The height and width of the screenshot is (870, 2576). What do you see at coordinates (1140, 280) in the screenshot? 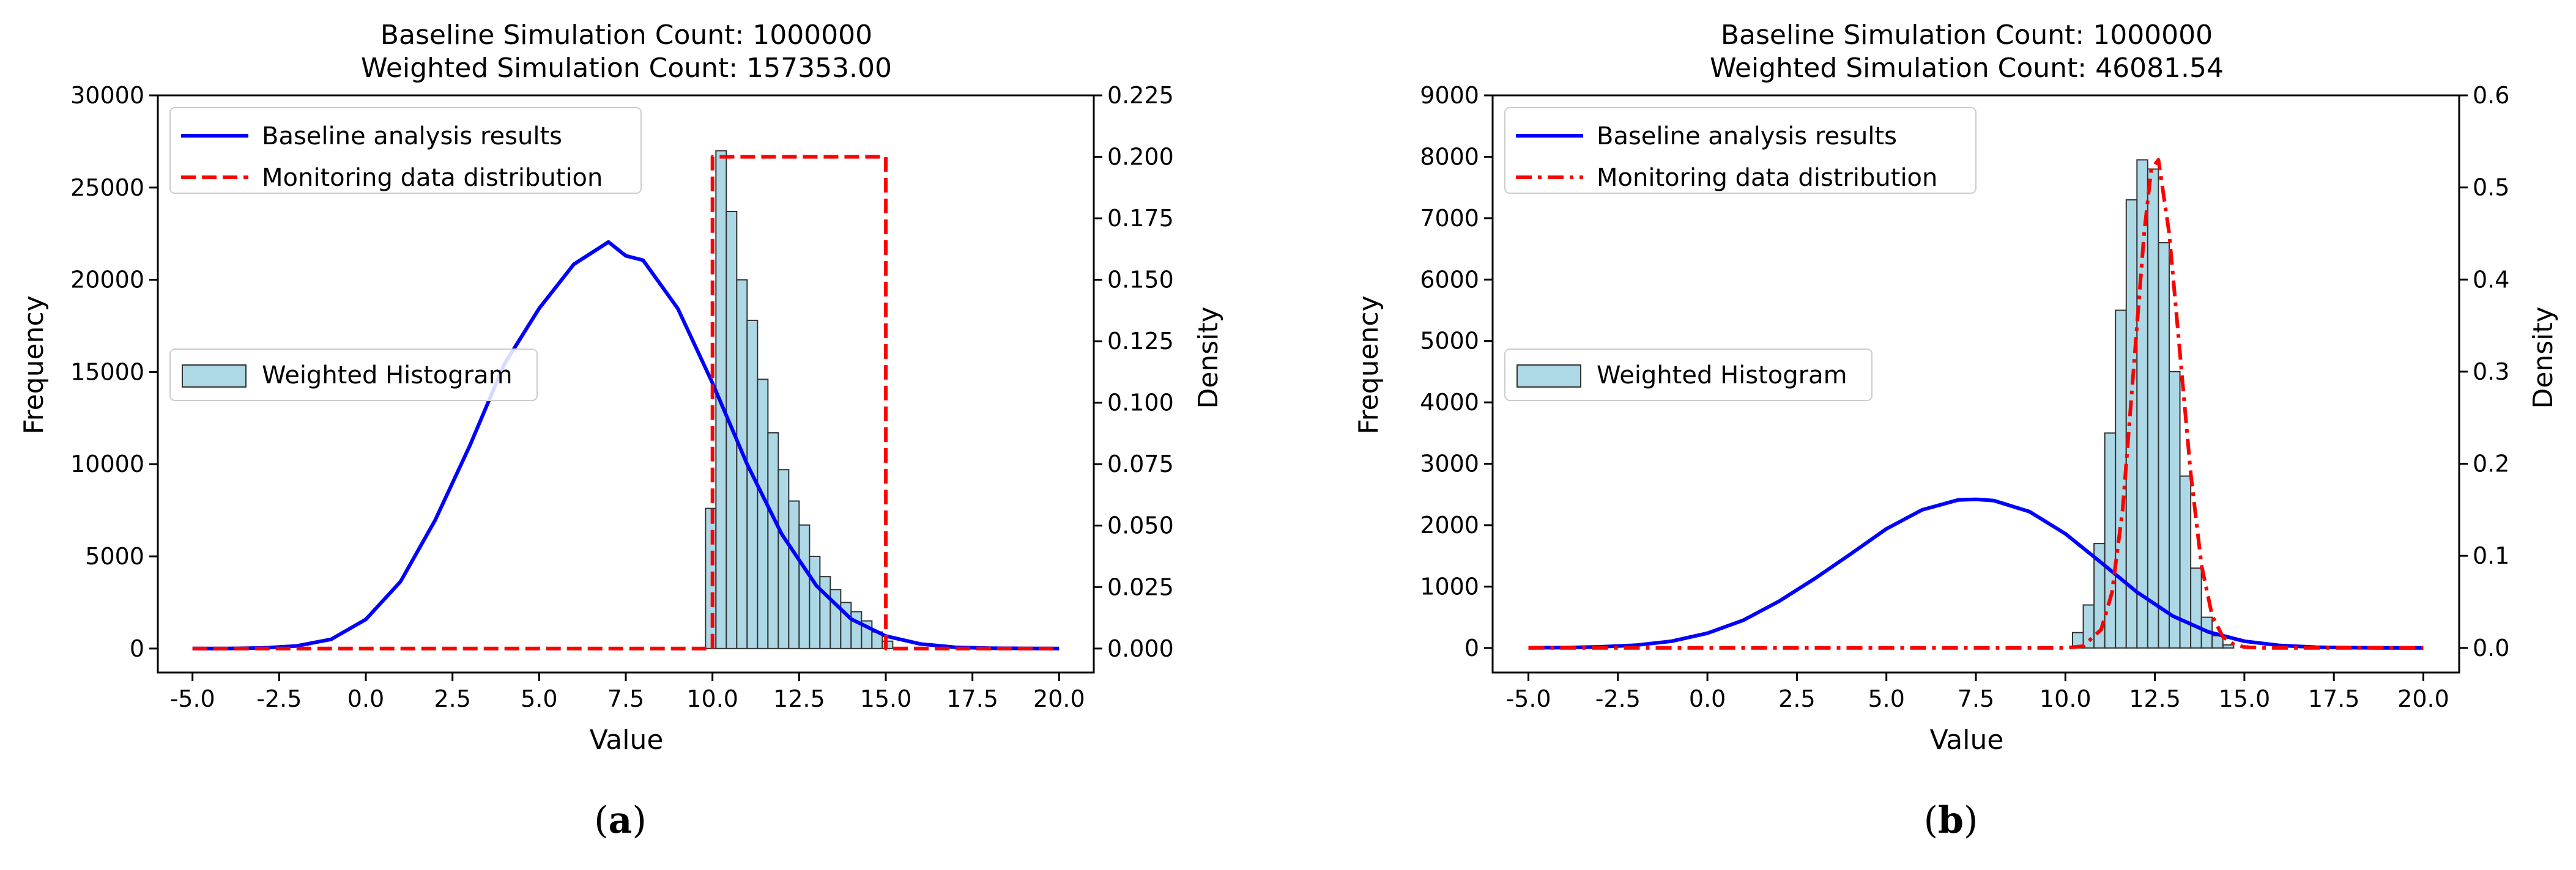
I see `y2-tick-label: 0.150` at bounding box center [1140, 280].